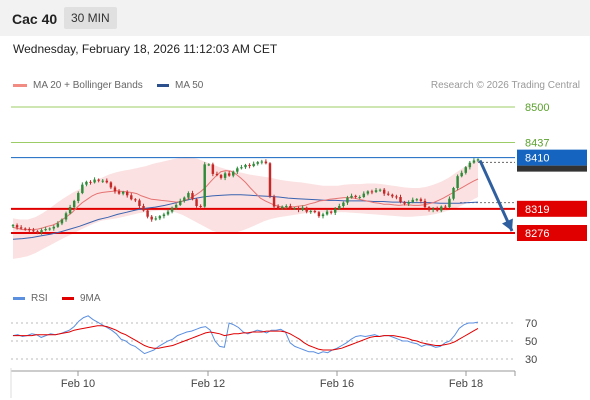 Image resolution: width=590 pixels, height=400 pixels. What do you see at coordinates (505, 85) in the screenshot?
I see `credit-label: Research © 2026 Trading Central` at bounding box center [505, 85].